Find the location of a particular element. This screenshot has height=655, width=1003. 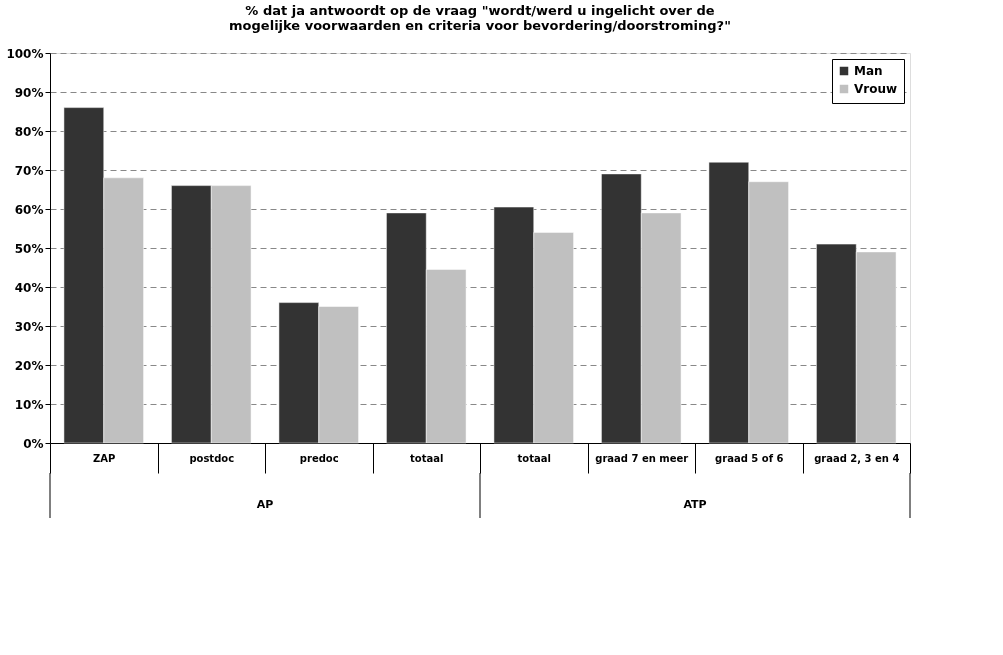

y-tick-label: 0% is located at coordinates (33, 443).